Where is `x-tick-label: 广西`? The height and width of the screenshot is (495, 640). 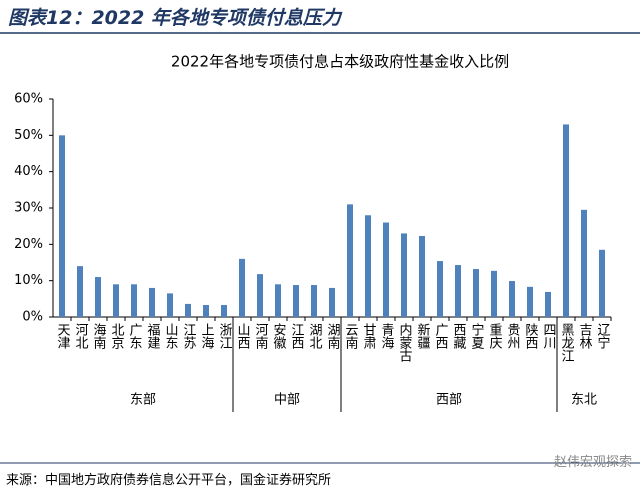
x-tick-label: 广西 is located at coordinates (441, 336).